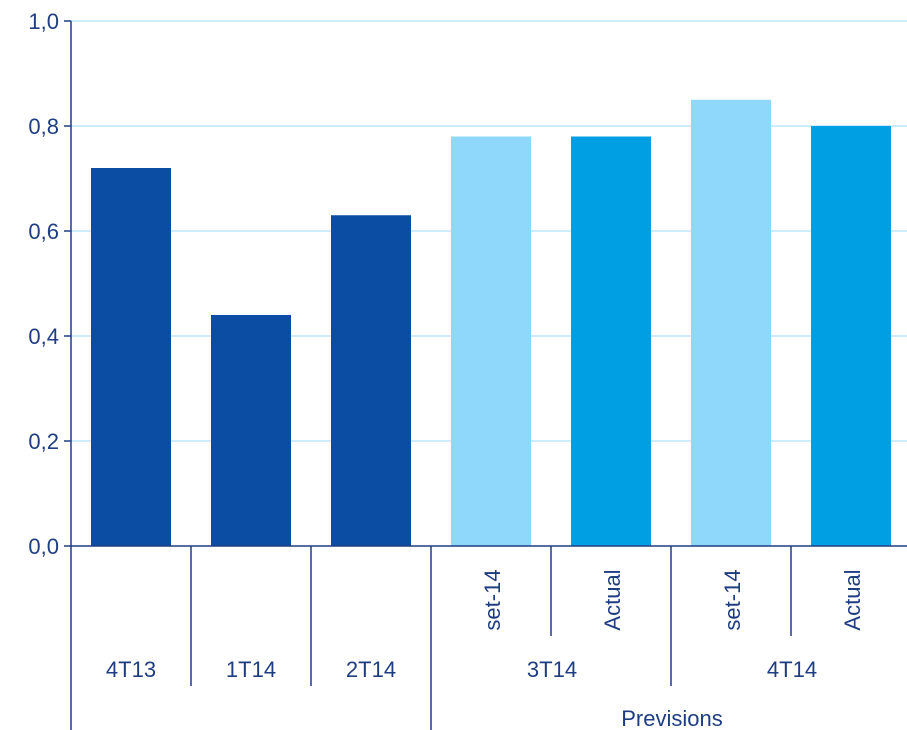  I want to click on x-label-2t14: 2T14, so click(371, 669).